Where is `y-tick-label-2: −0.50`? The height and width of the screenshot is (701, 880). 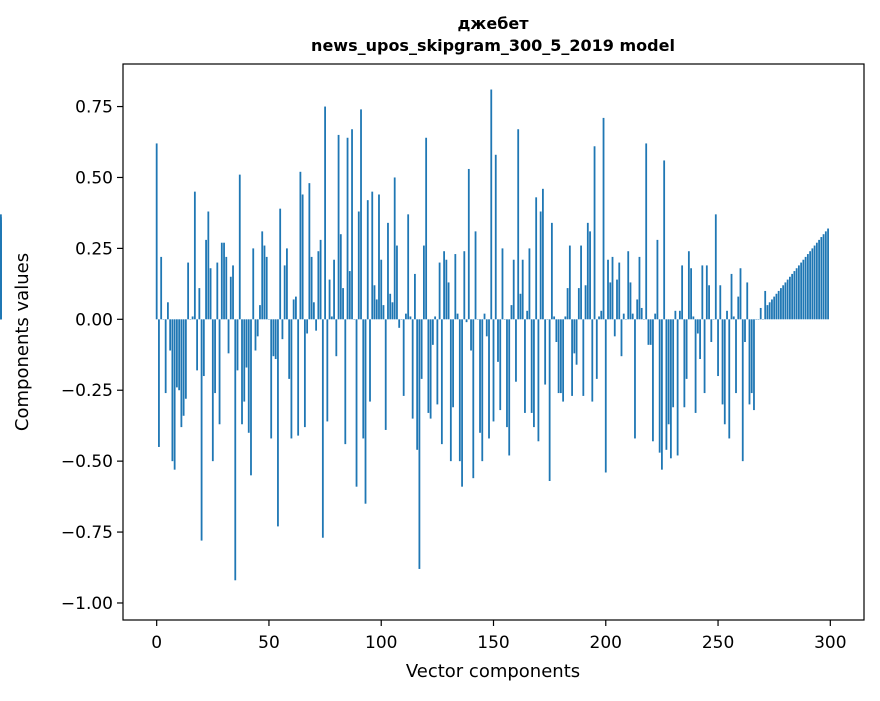 y-tick-label-2: −0.50 is located at coordinates (87, 462).